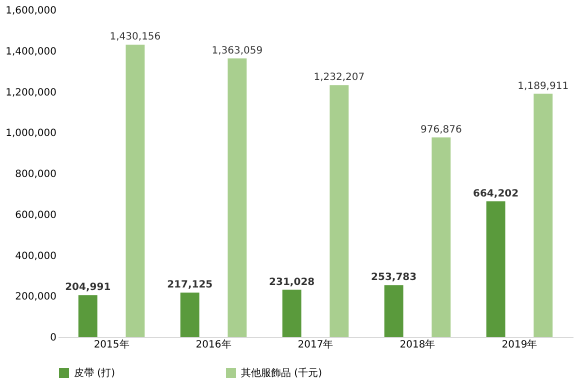  Describe the element at coordinates (339, 78) in the screenshot. I see `data-label: 1,232,207` at that location.